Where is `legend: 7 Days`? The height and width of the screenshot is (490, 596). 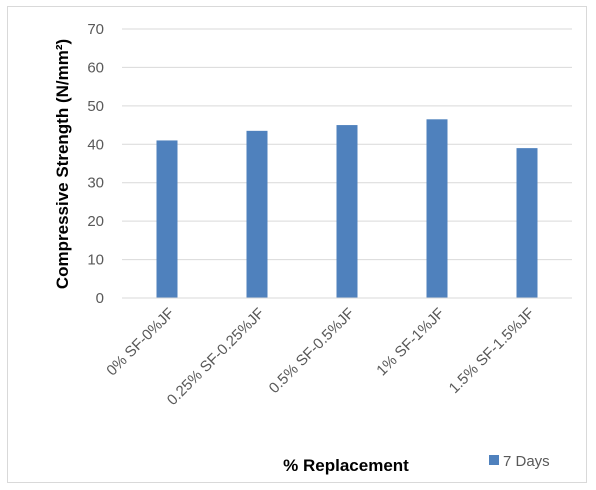
legend: 7 Days is located at coordinates (519, 461).